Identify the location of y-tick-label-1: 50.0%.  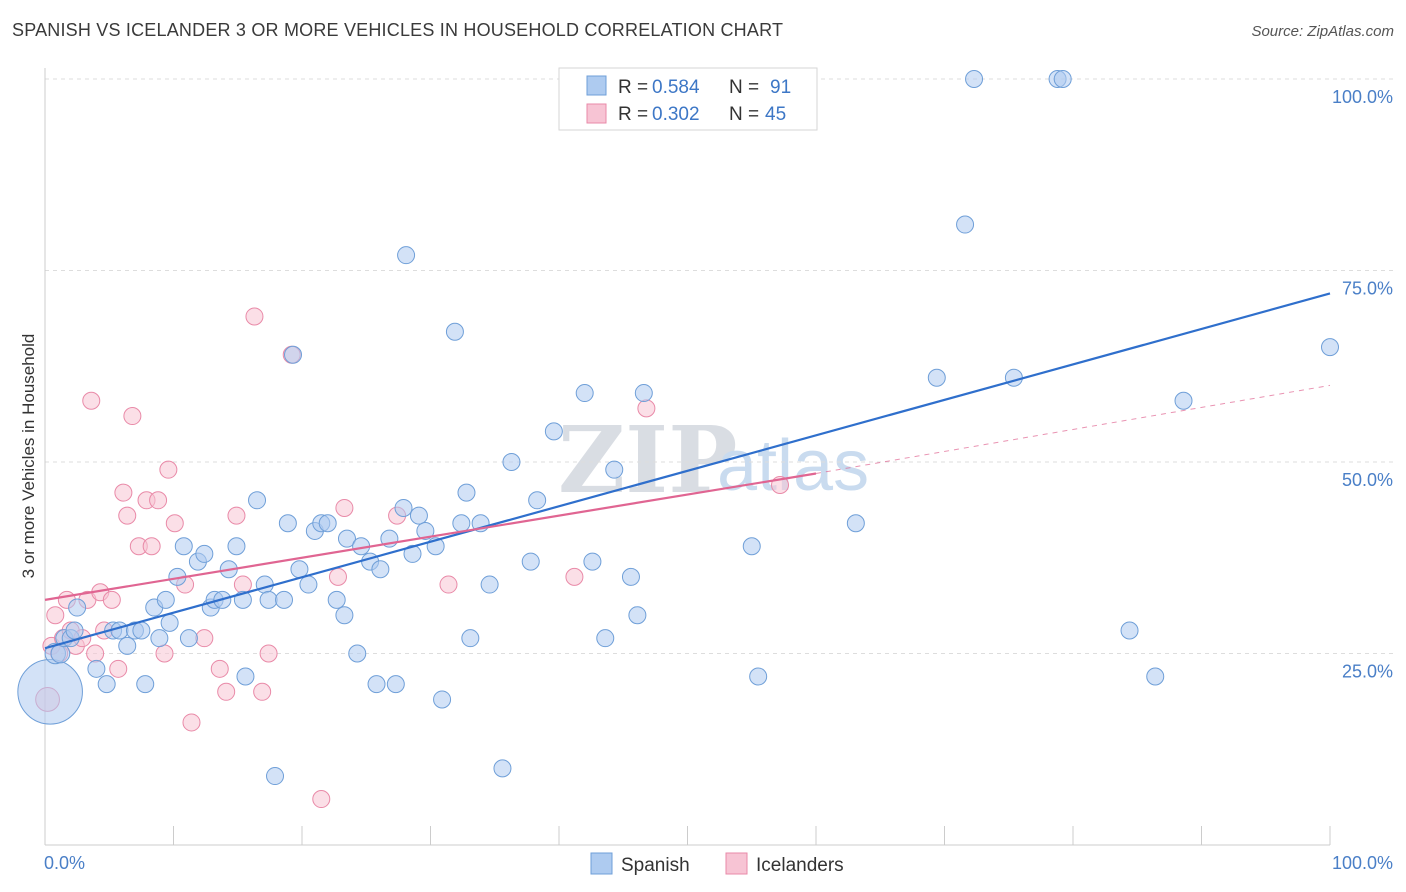
(1367, 480).